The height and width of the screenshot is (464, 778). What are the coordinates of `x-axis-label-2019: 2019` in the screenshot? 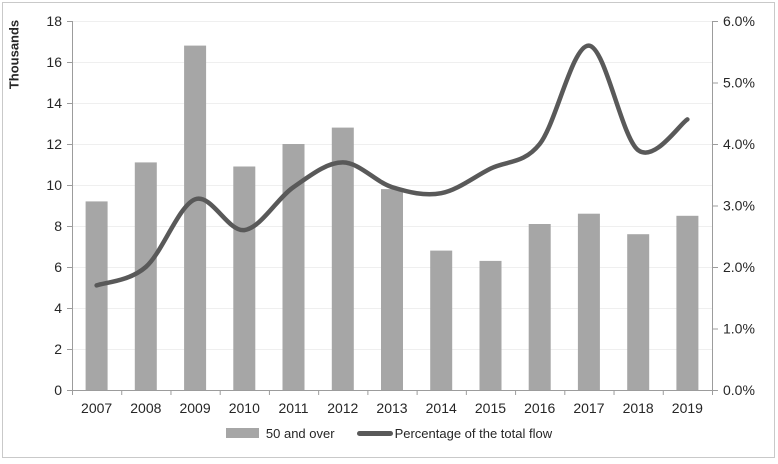 It's located at (687, 408).